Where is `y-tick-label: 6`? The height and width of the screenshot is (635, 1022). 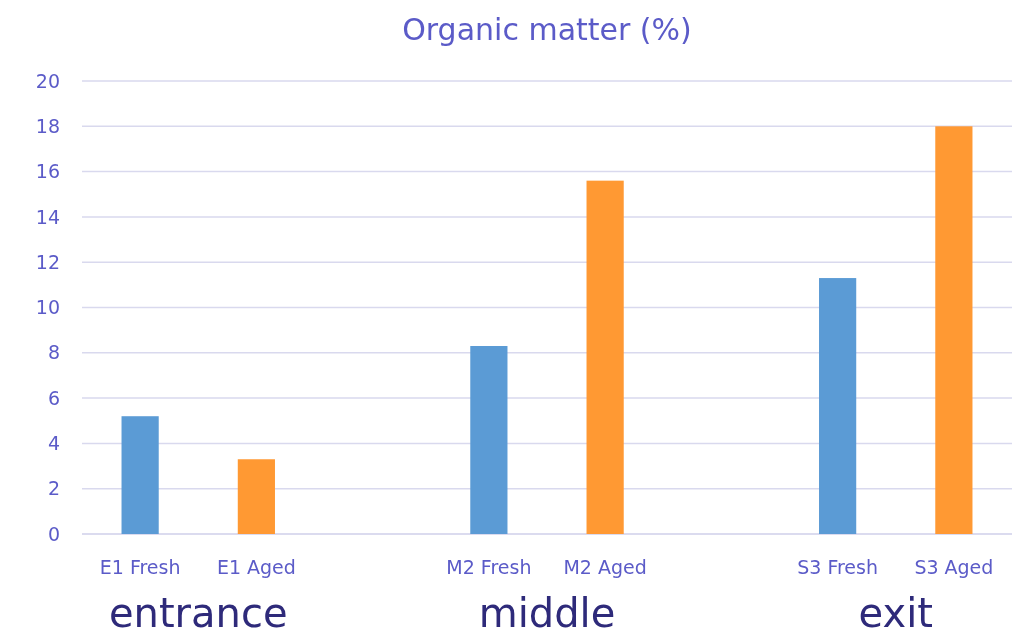
y-tick-label: 6 is located at coordinates (53, 397).